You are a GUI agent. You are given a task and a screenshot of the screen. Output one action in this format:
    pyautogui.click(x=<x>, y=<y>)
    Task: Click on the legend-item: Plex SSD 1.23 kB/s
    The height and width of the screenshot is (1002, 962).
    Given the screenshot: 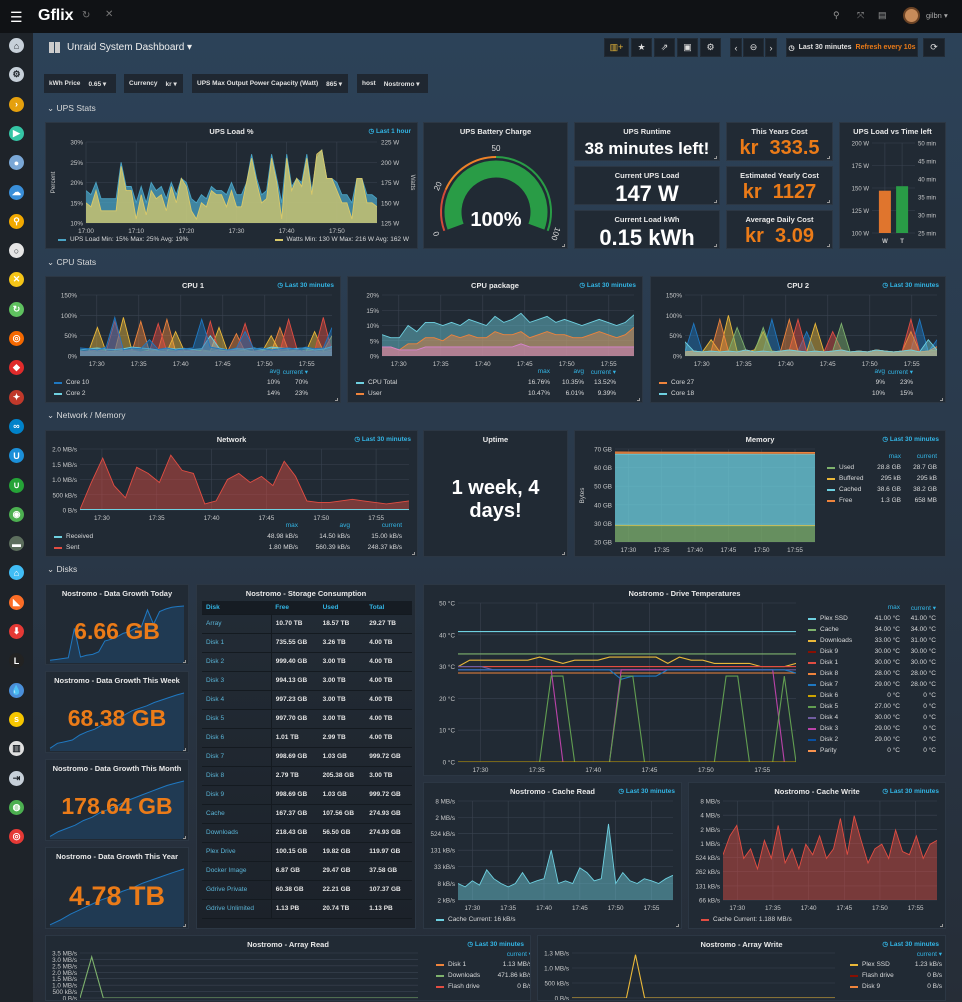 What is the action you would take?
    pyautogui.click(x=741, y=964)
    